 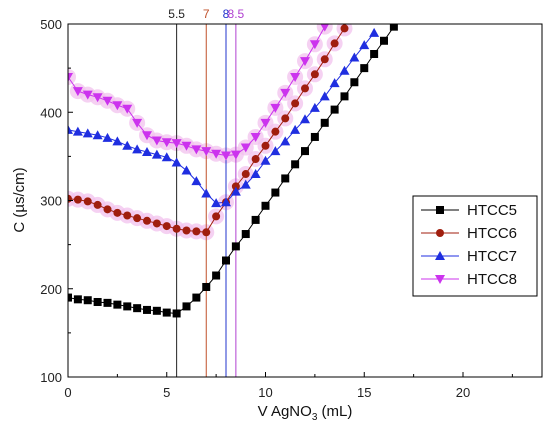 What do you see at coordinates (176, 14) in the screenshot?
I see `reference-line-label: 5.5` at bounding box center [176, 14].